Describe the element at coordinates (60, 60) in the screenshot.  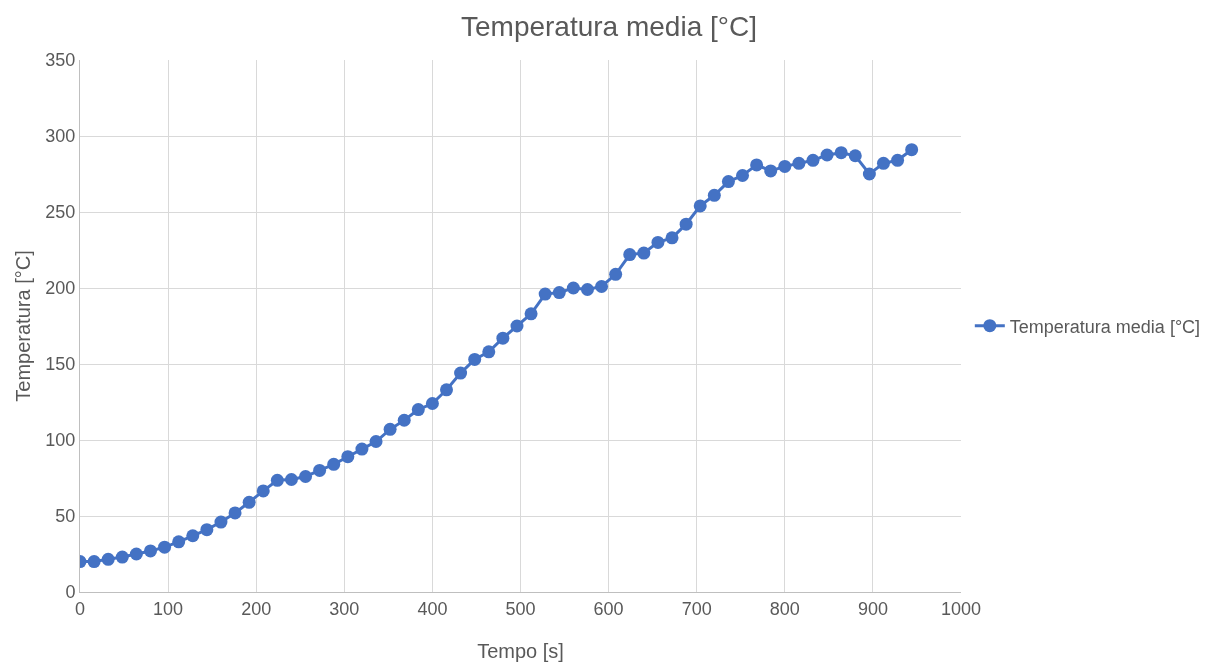
I see `y-tick-label: 350` at that location.